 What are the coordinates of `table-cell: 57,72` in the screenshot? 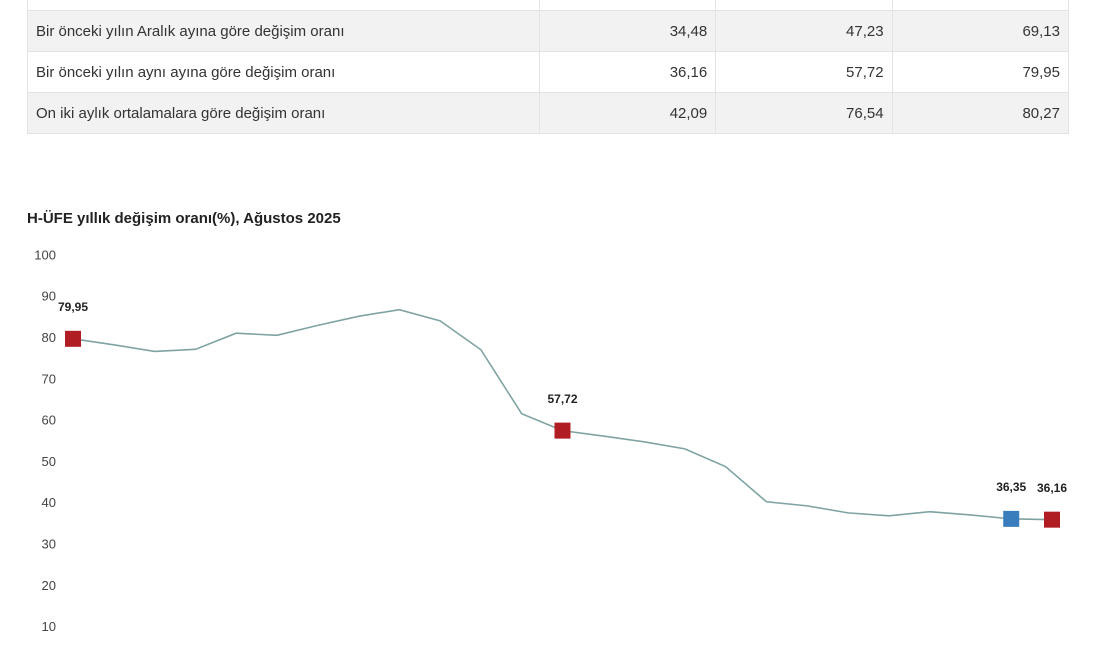 It's located at (804, 72).